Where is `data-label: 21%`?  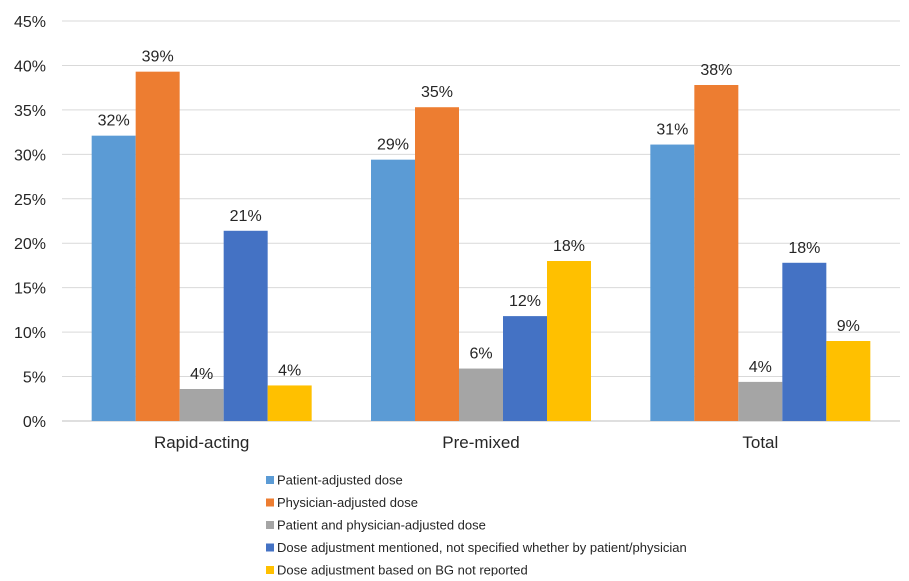
data-label: 21% is located at coordinates (246, 216).